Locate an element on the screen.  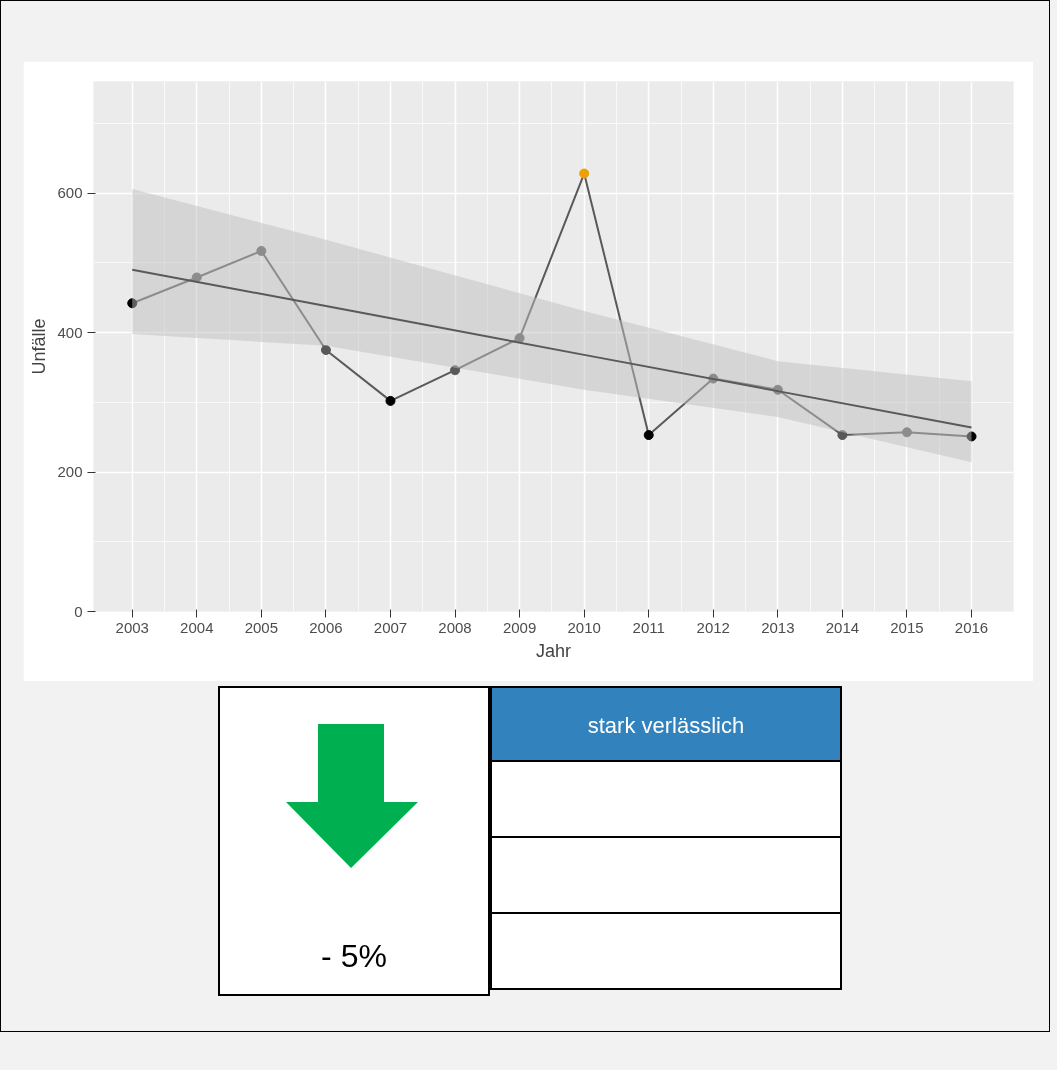
x-tick-label: 2011 is located at coordinates (648, 627).